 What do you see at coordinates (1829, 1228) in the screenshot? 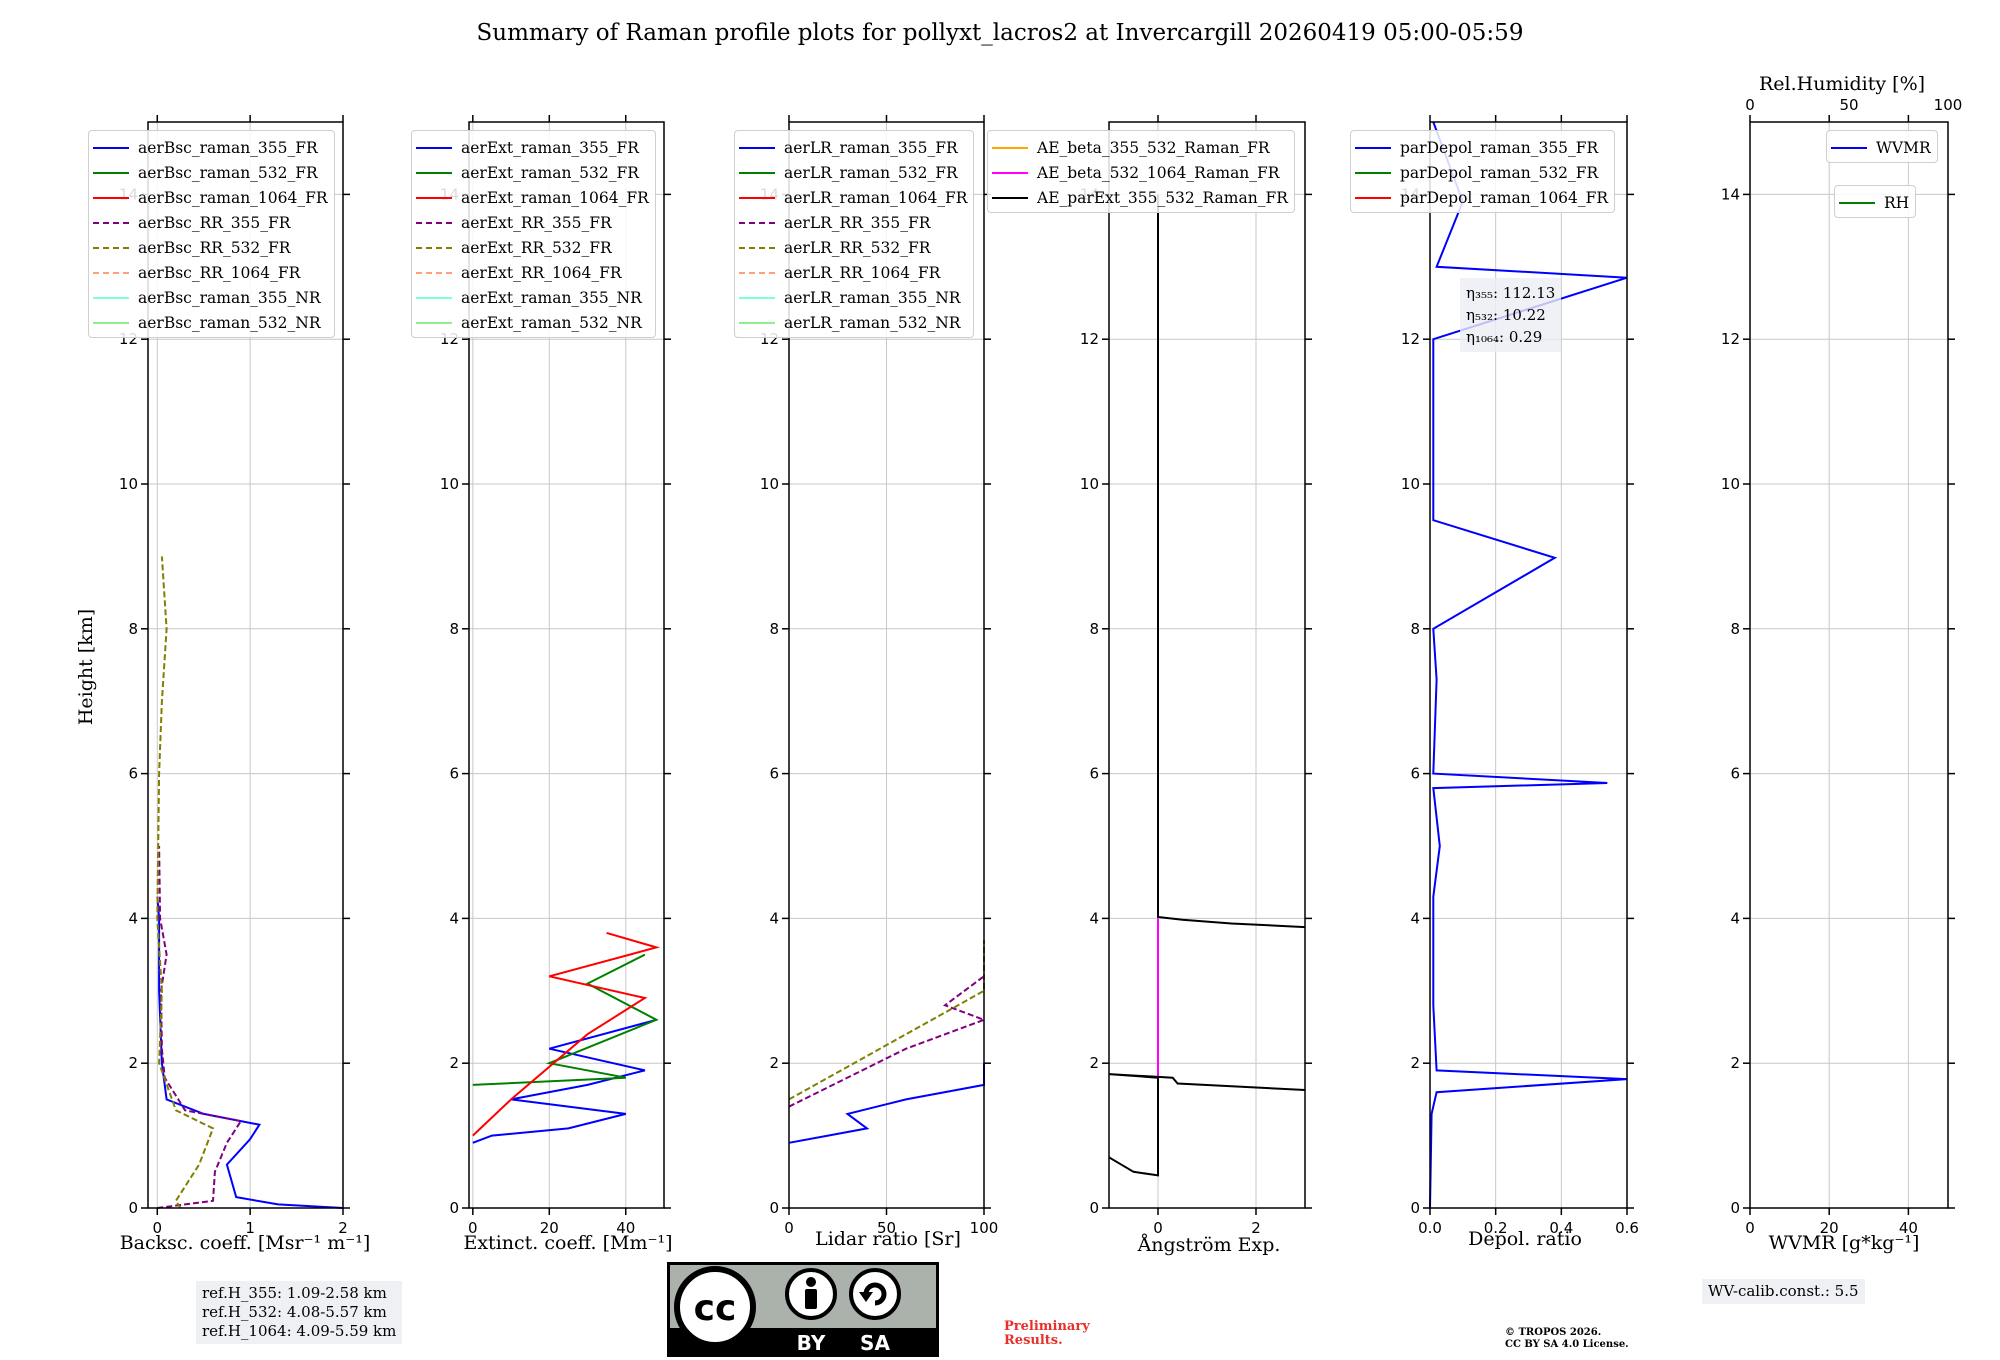
I see `x-tick-label: 20` at bounding box center [1829, 1228].